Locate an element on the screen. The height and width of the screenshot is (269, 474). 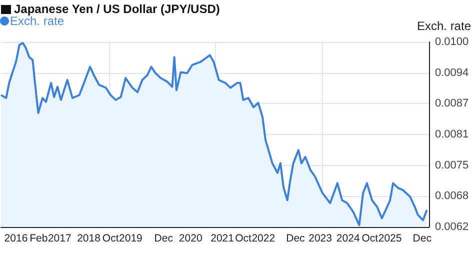
x-tick-label: 2022 is located at coordinates (264, 238).